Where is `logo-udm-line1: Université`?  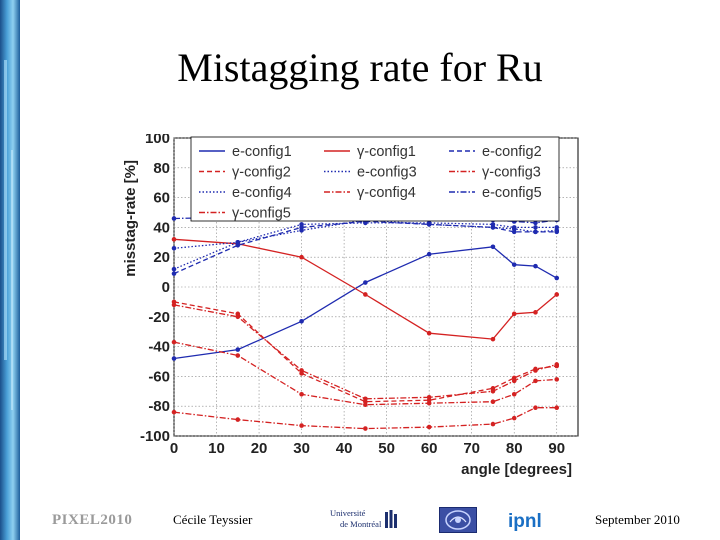
logo-udm-line1: Université is located at coordinates (348, 513).